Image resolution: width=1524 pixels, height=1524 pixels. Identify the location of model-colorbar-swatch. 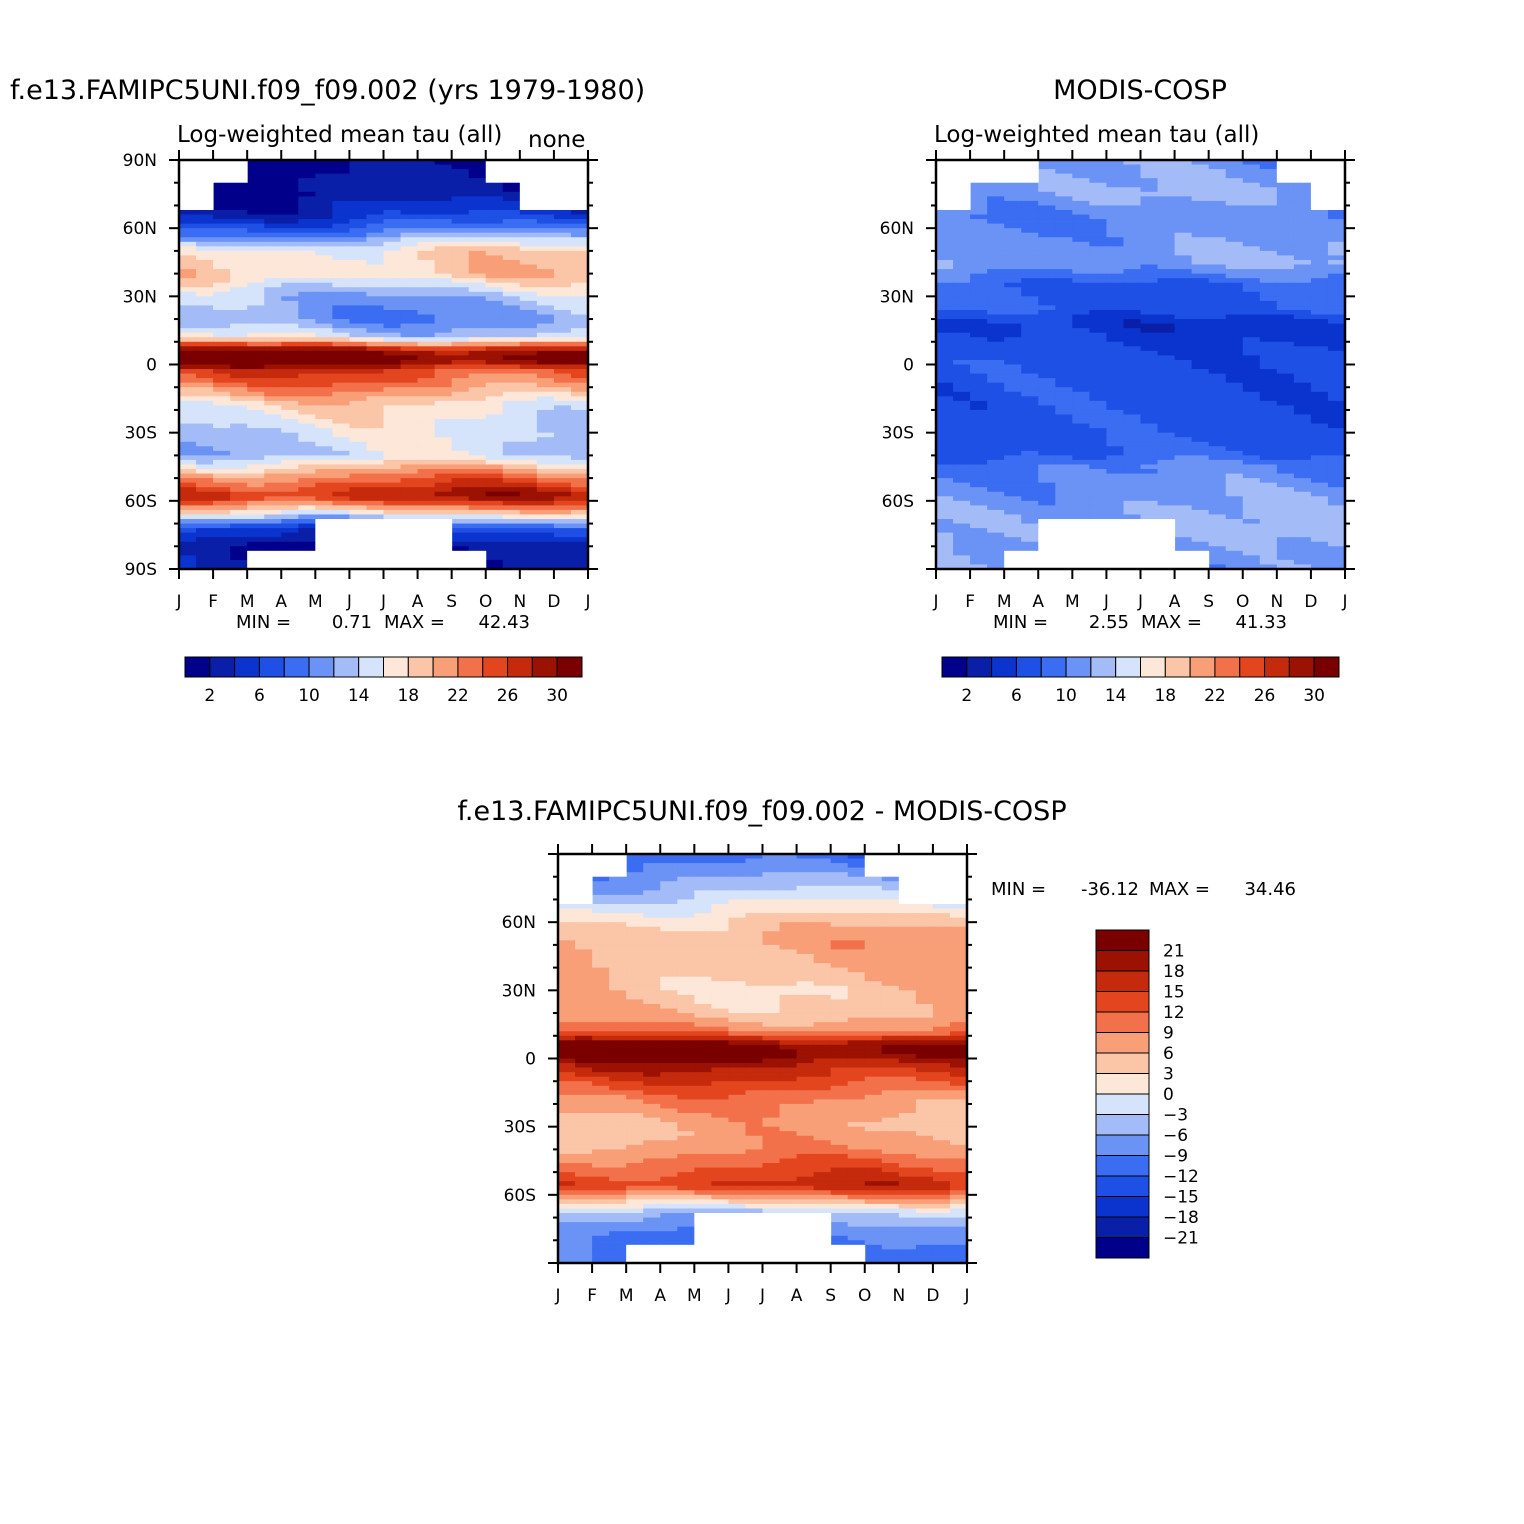
(396, 667).